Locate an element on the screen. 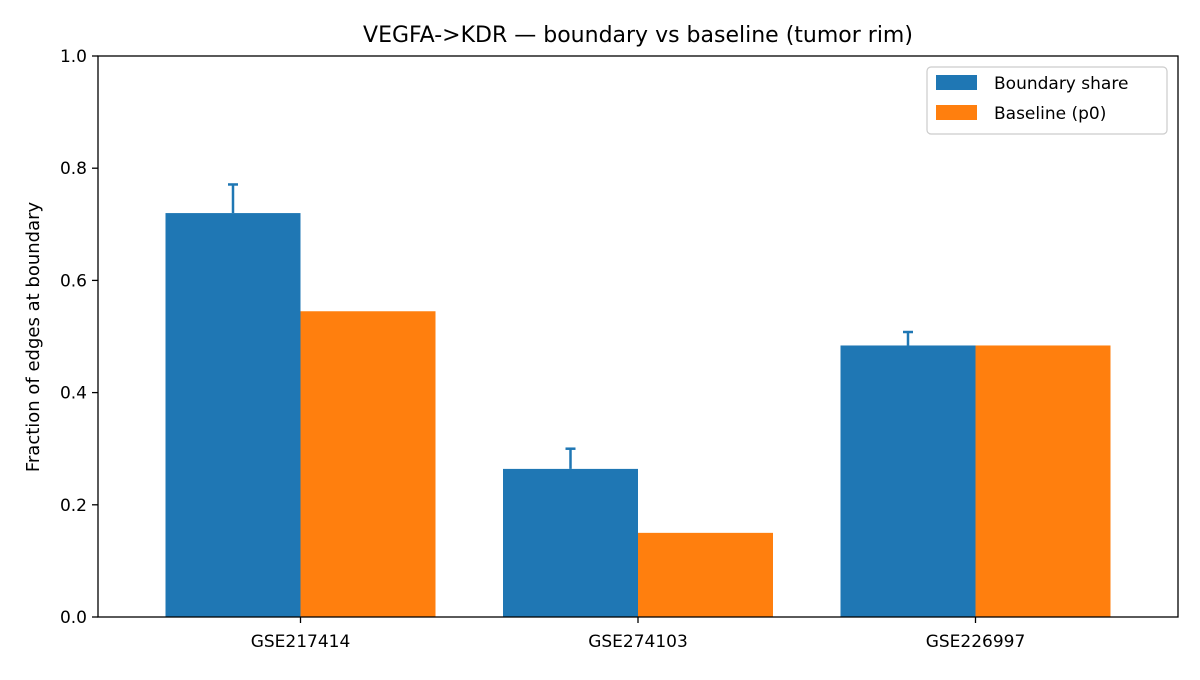 The image size is (1200, 680). legend-label-1: Baseline (p0) is located at coordinates (1050, 114).